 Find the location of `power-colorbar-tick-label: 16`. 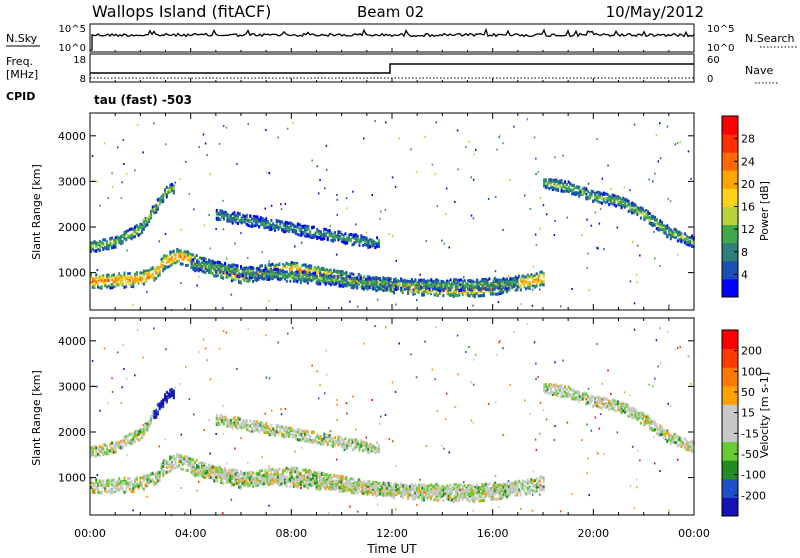

power-colorbar-tick-label: 16 is located at coordinates (748, 207).